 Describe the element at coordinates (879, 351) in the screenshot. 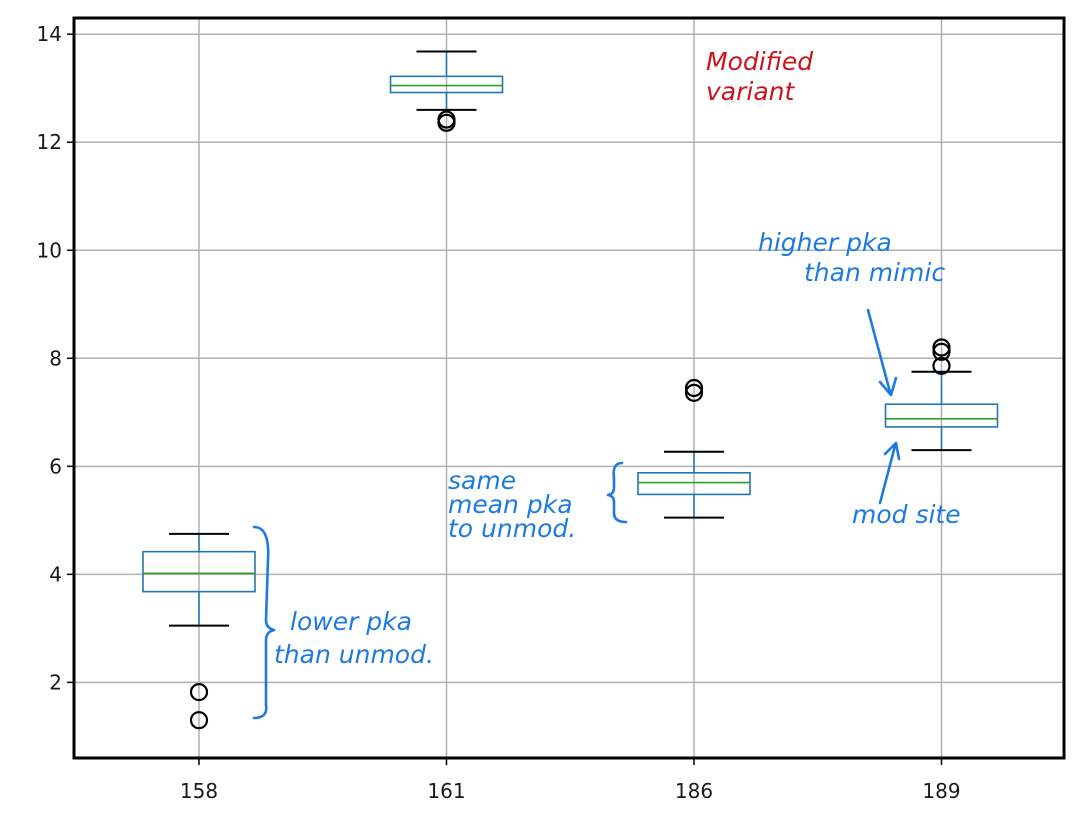

I see `arrow-higher-pka` at that location.